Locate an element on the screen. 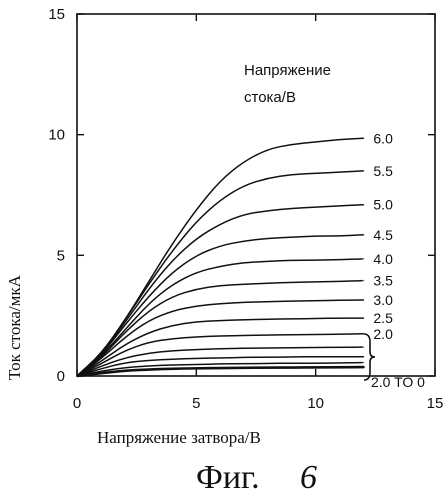 The image size is (448, 500). series-label: 2.0 is located at coordinates (383, 334).